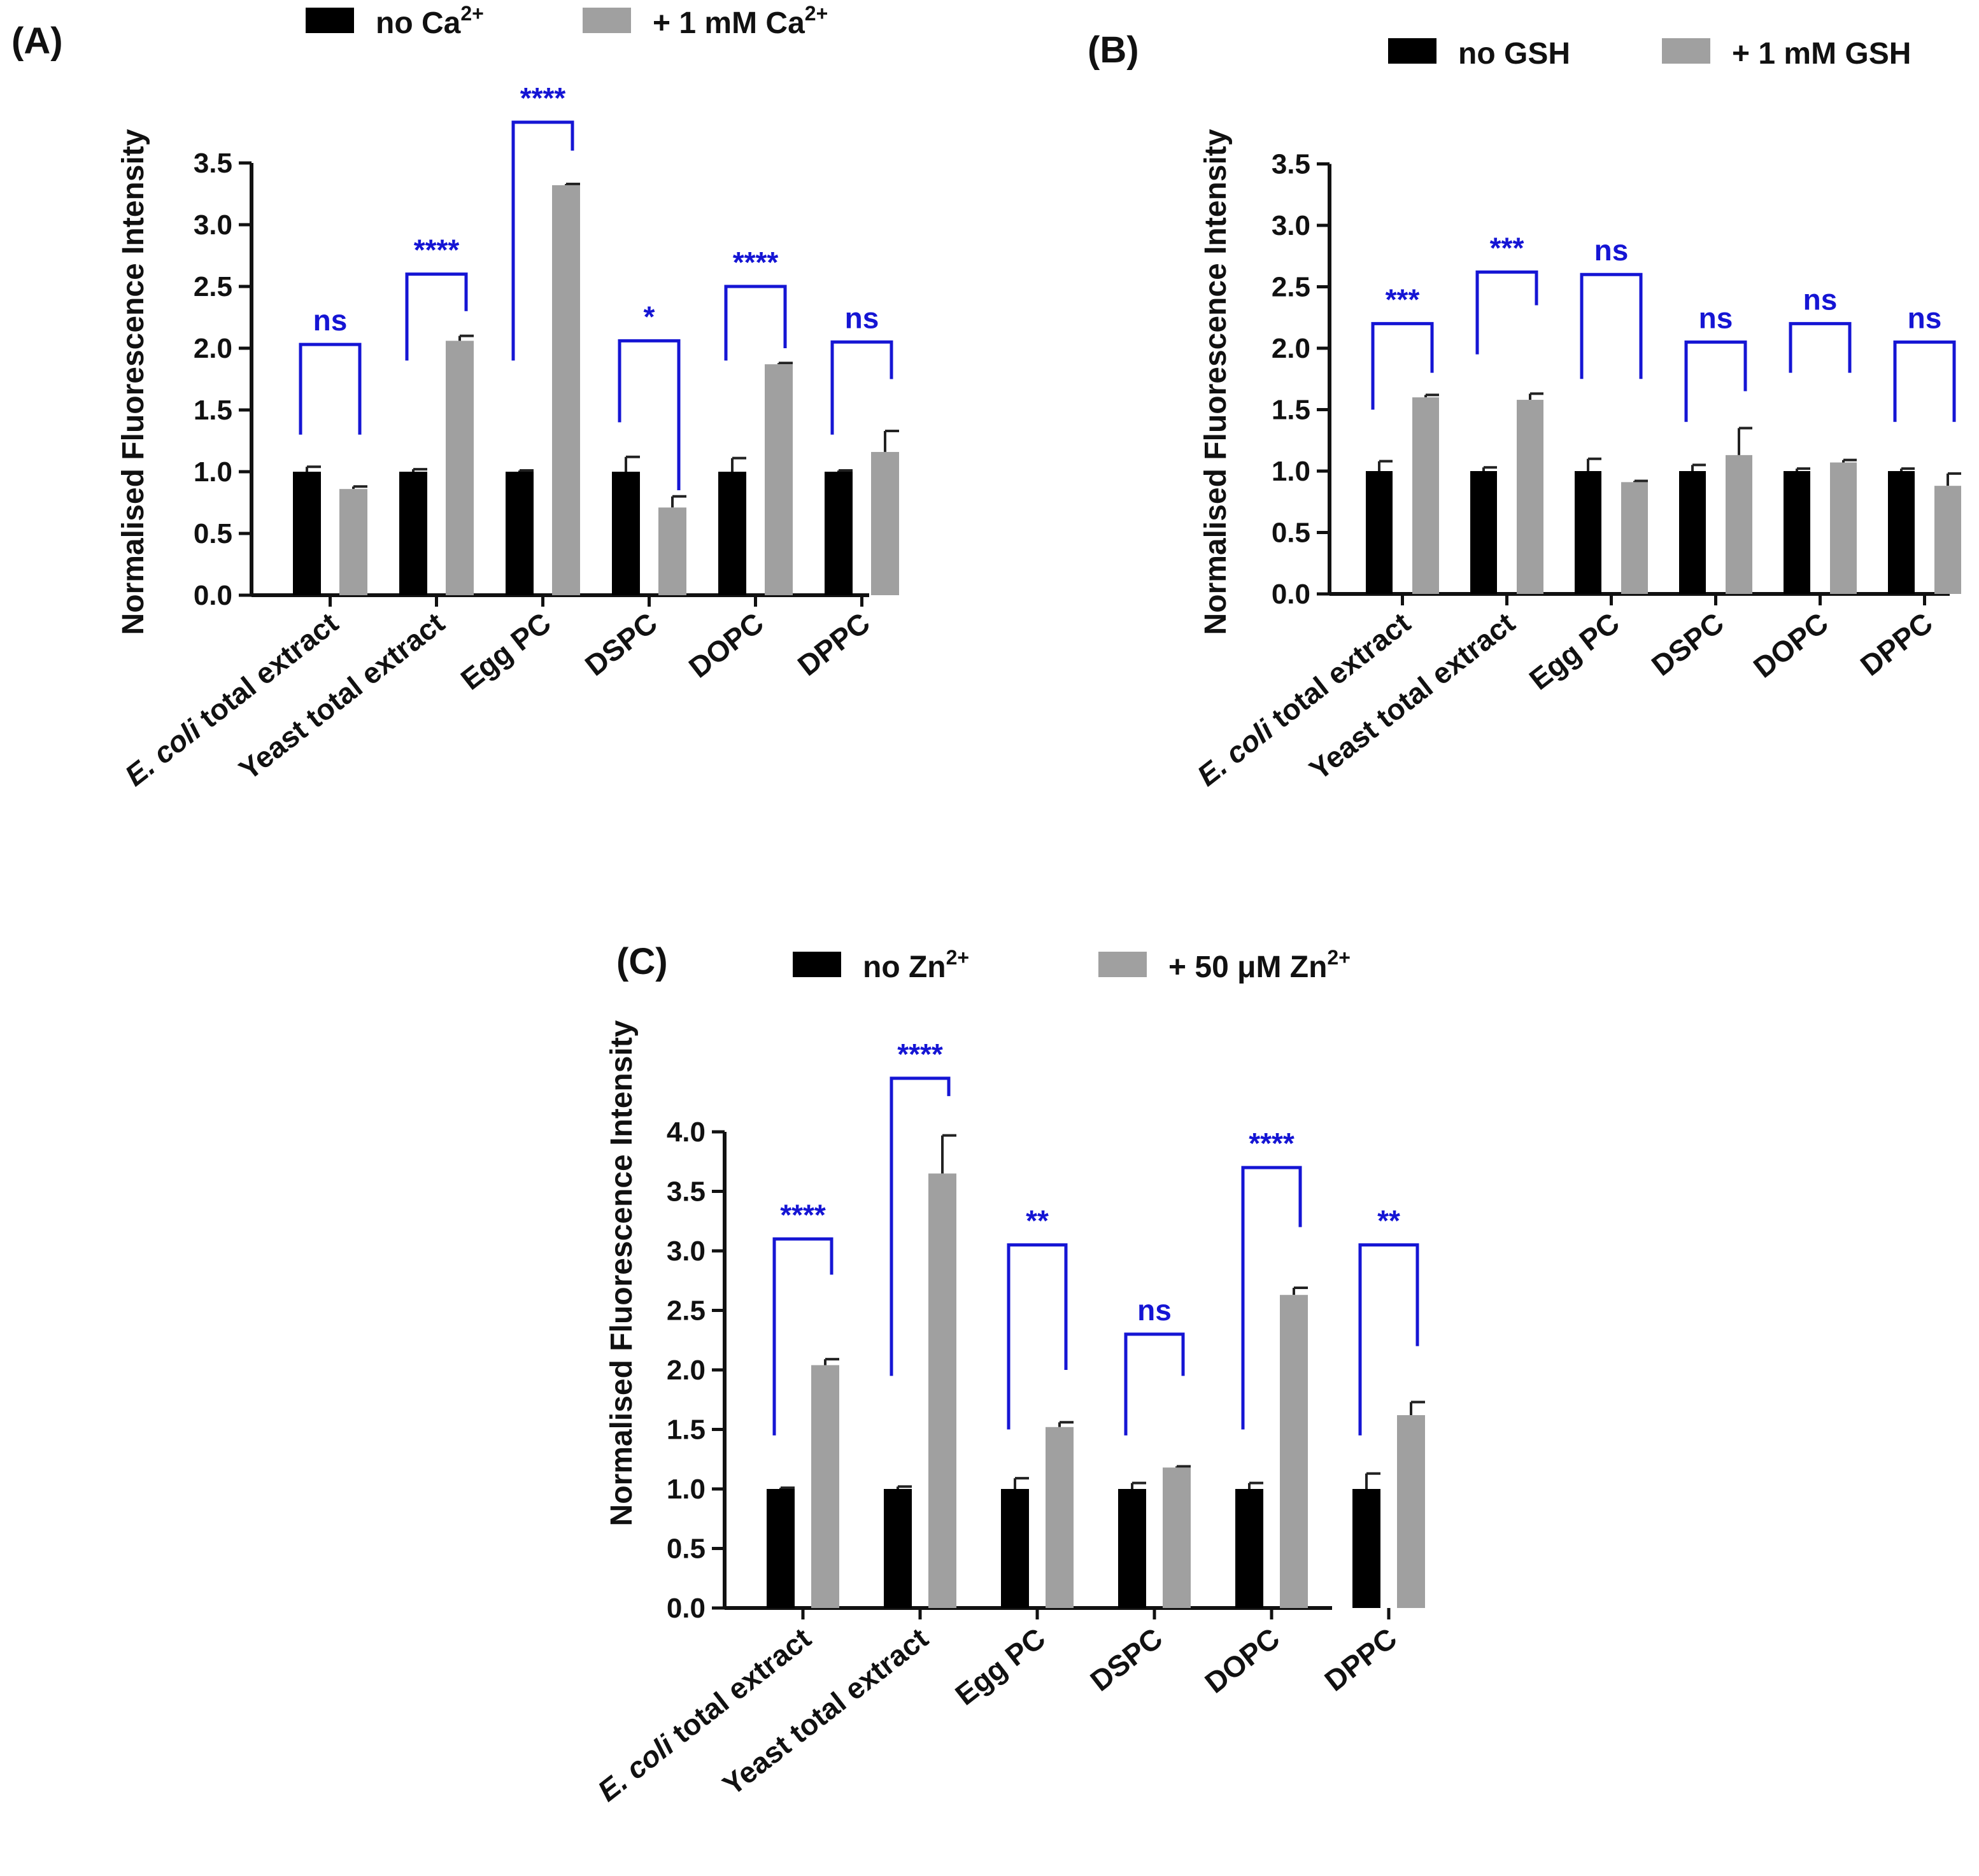 This screenshot has width=1979, height=1876. What do you see at coordinates (740, 21) in the screenshot?
I see `legend-label: + 1 mM Ca2+` at bounding box center [740, 21].